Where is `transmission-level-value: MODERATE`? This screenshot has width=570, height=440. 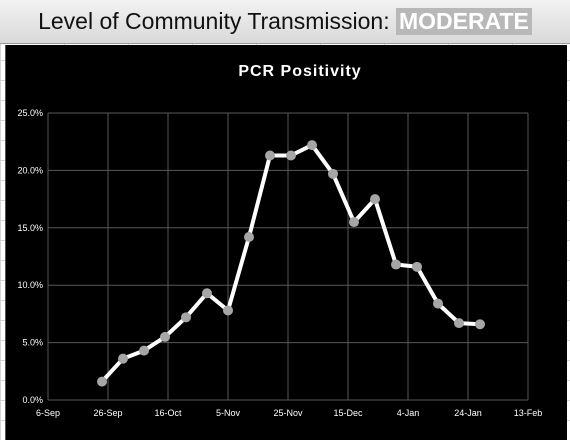 transmission-level-value: MODERATE is located at coordinates (464, 21).